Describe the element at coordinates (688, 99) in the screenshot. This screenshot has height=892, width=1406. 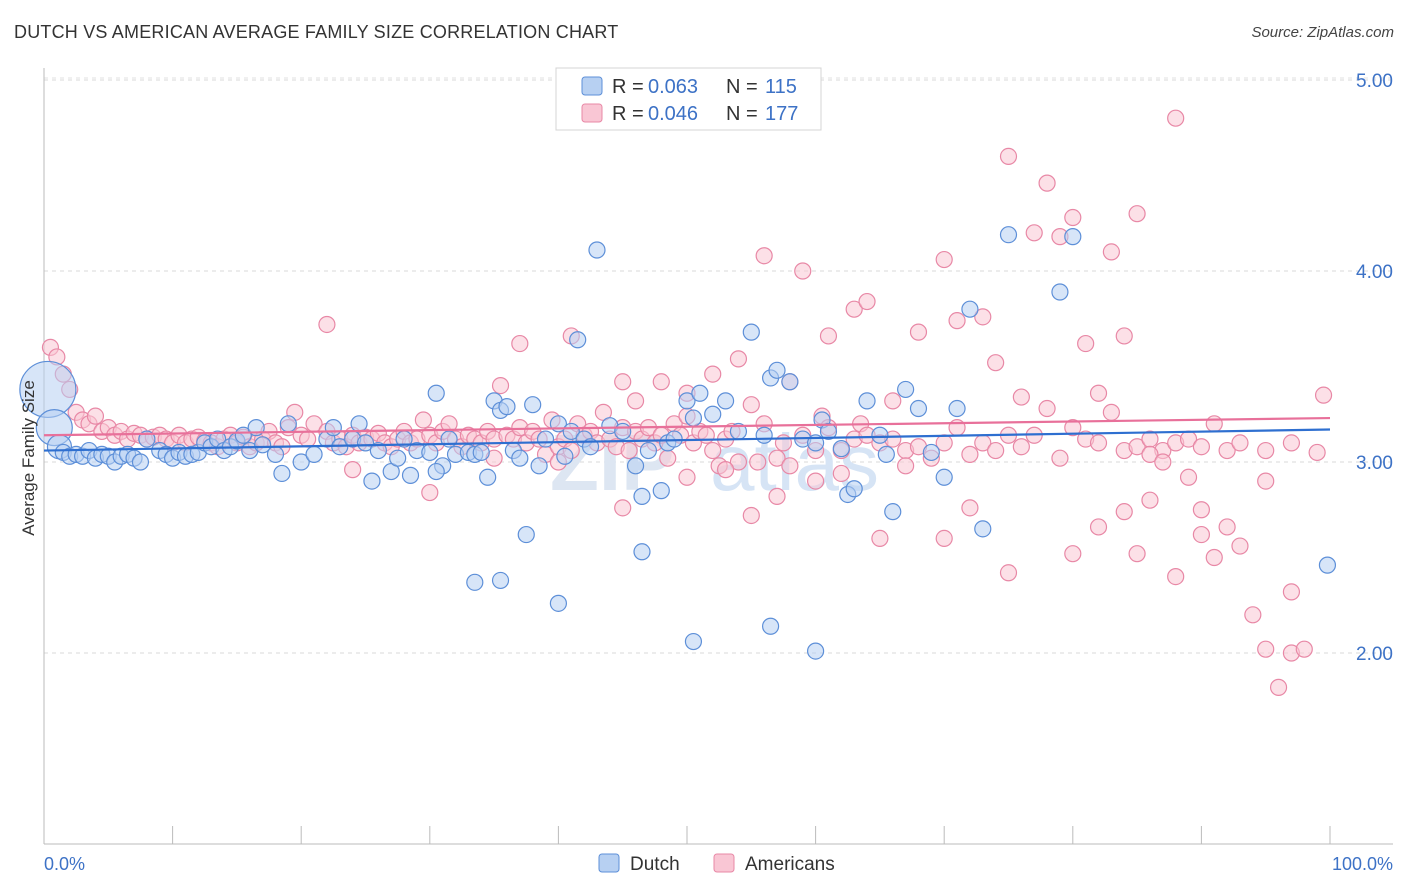
I see `stats-legend: R = 0.063 N = 115 R = 0.046 N = 177` at that location.